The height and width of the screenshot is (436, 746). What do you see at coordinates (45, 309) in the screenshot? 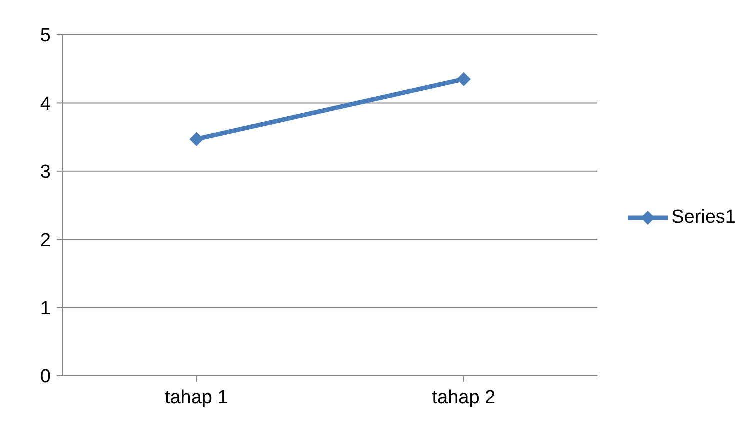
I see `y-tick-label: 1` at bounding box center [45, 309].